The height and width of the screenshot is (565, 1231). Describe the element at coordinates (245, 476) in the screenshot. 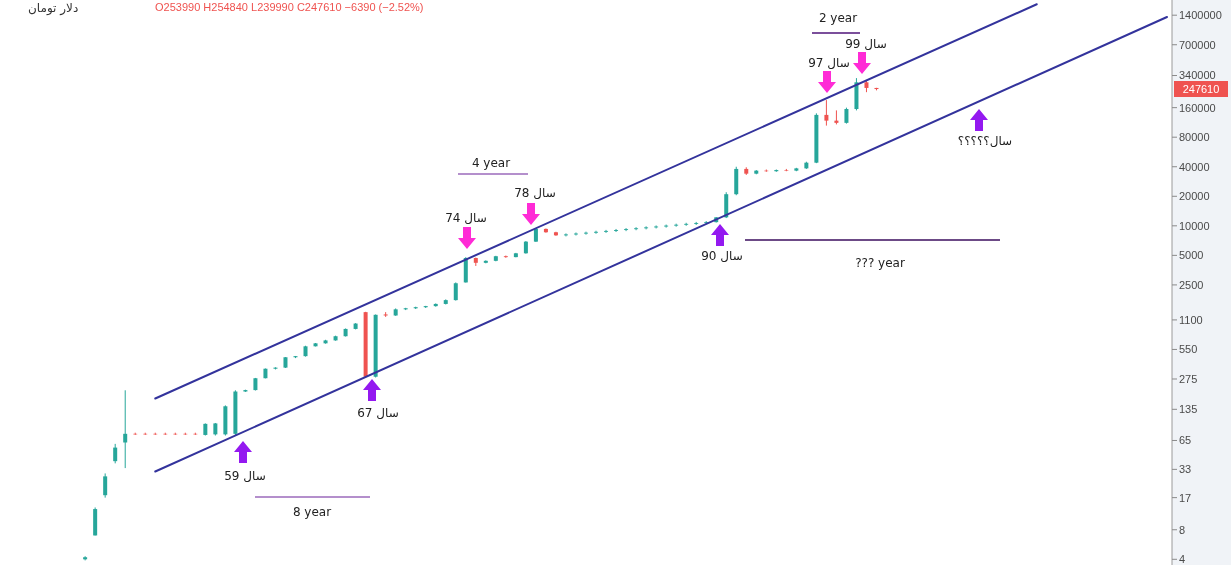

I see `annotation: سال 59` at that location.